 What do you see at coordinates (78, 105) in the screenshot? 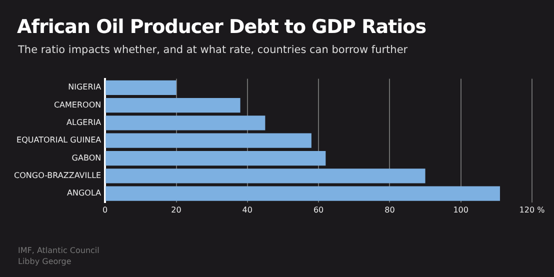
I see `y-tick-label: CAMEROON` at bounding box center [78, 105].